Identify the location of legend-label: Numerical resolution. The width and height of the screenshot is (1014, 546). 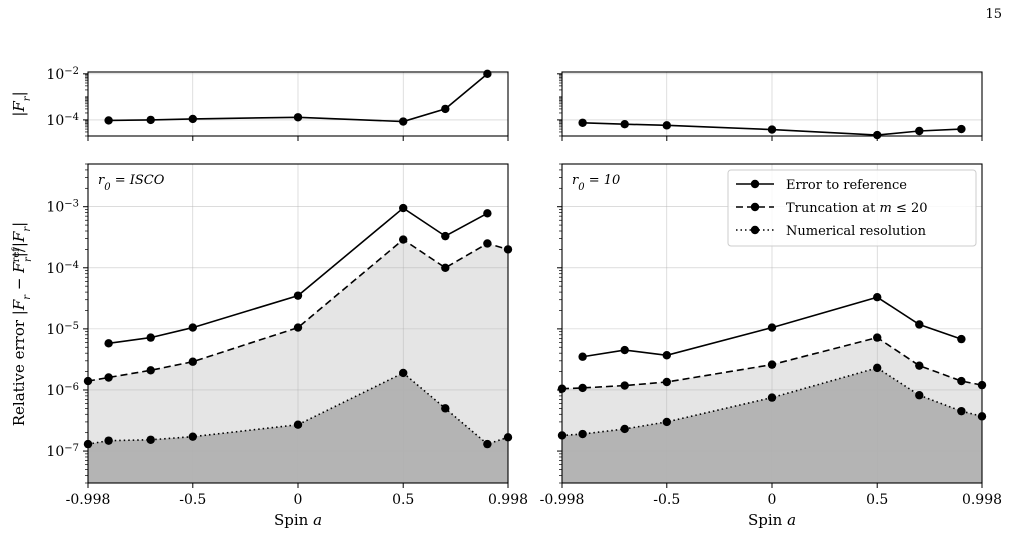
(856, 231).